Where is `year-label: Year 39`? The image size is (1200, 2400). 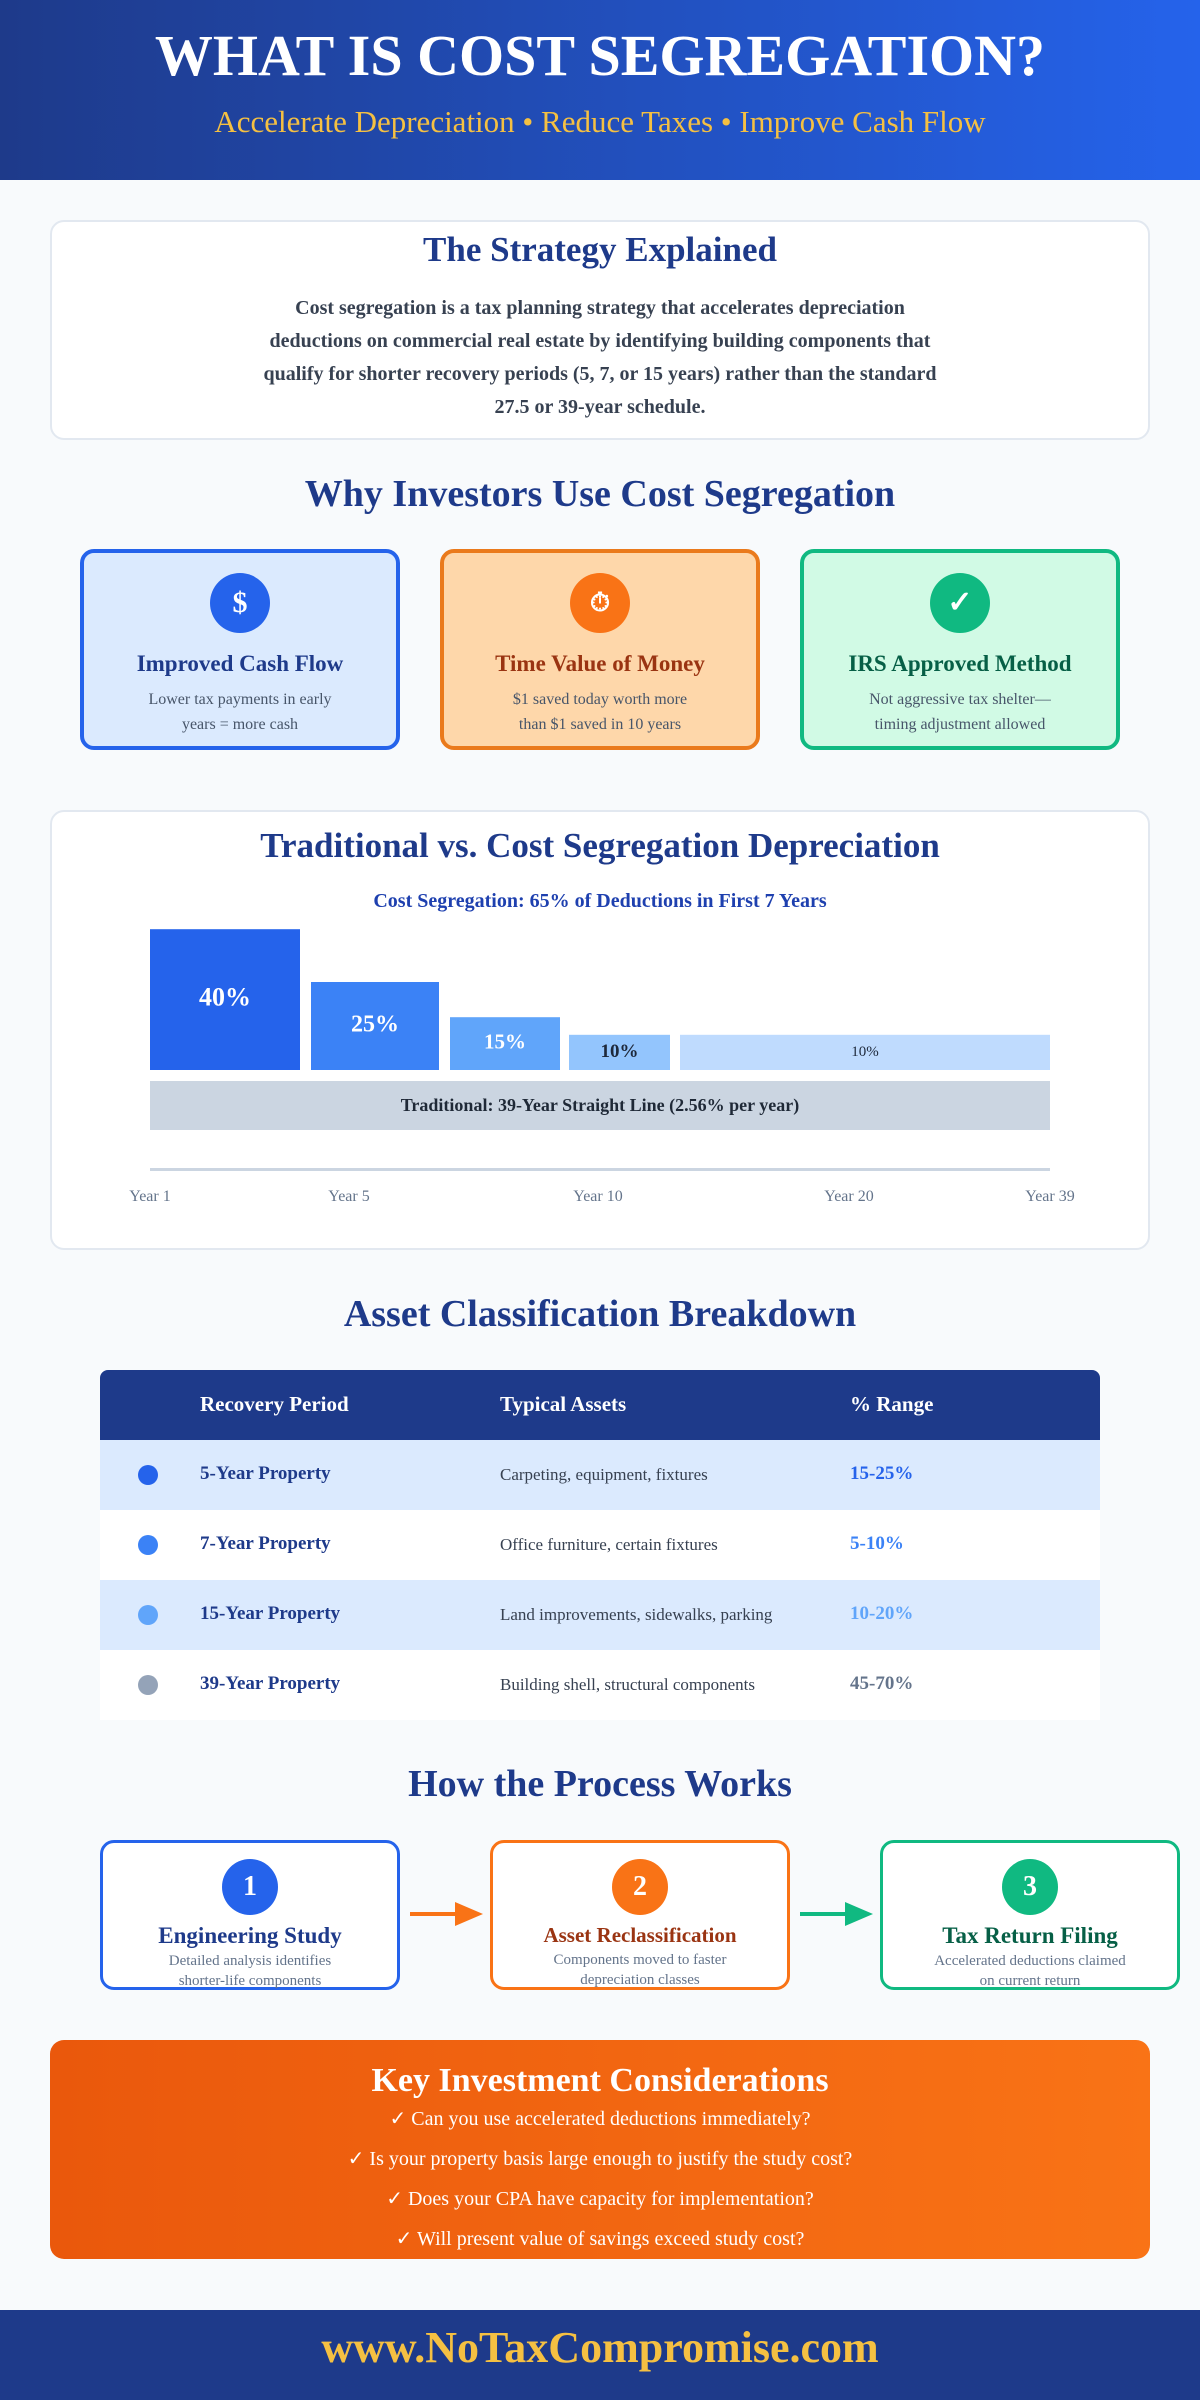 year-label: Year 39 is located at coordinates (1050, 1196).